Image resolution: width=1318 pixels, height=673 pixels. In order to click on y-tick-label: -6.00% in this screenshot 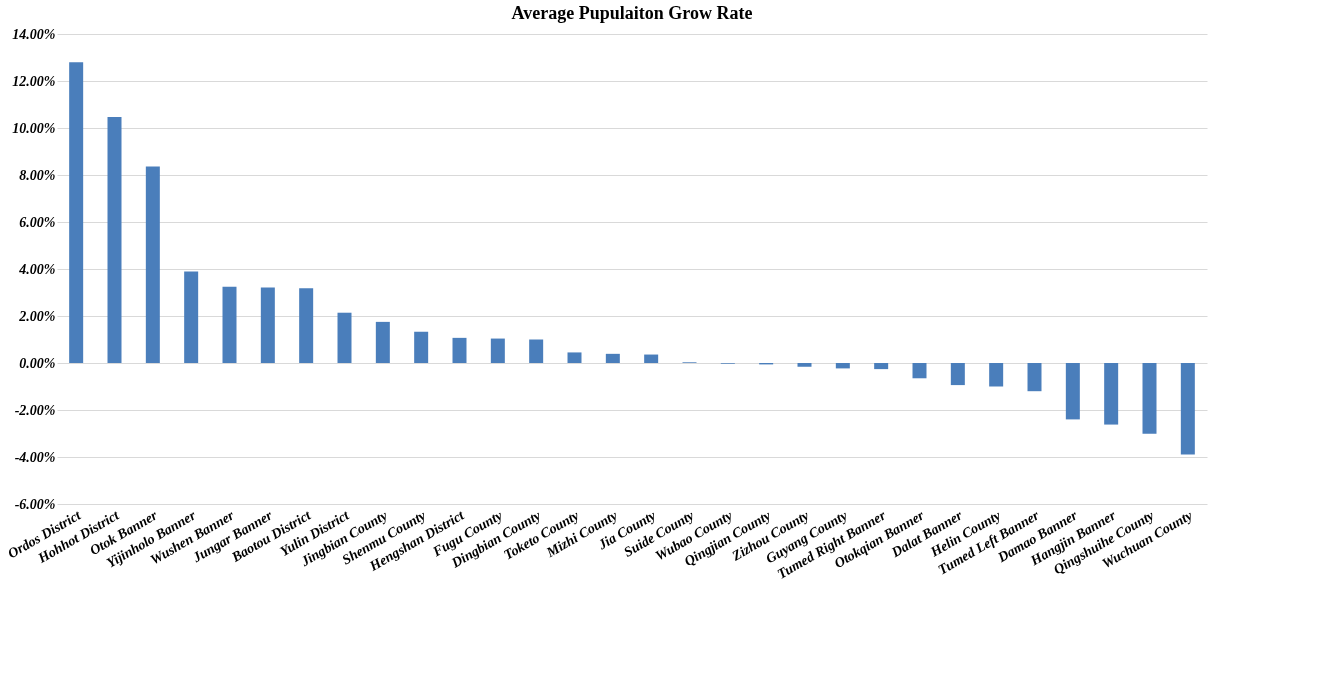, I will do `click(35, 504)`.